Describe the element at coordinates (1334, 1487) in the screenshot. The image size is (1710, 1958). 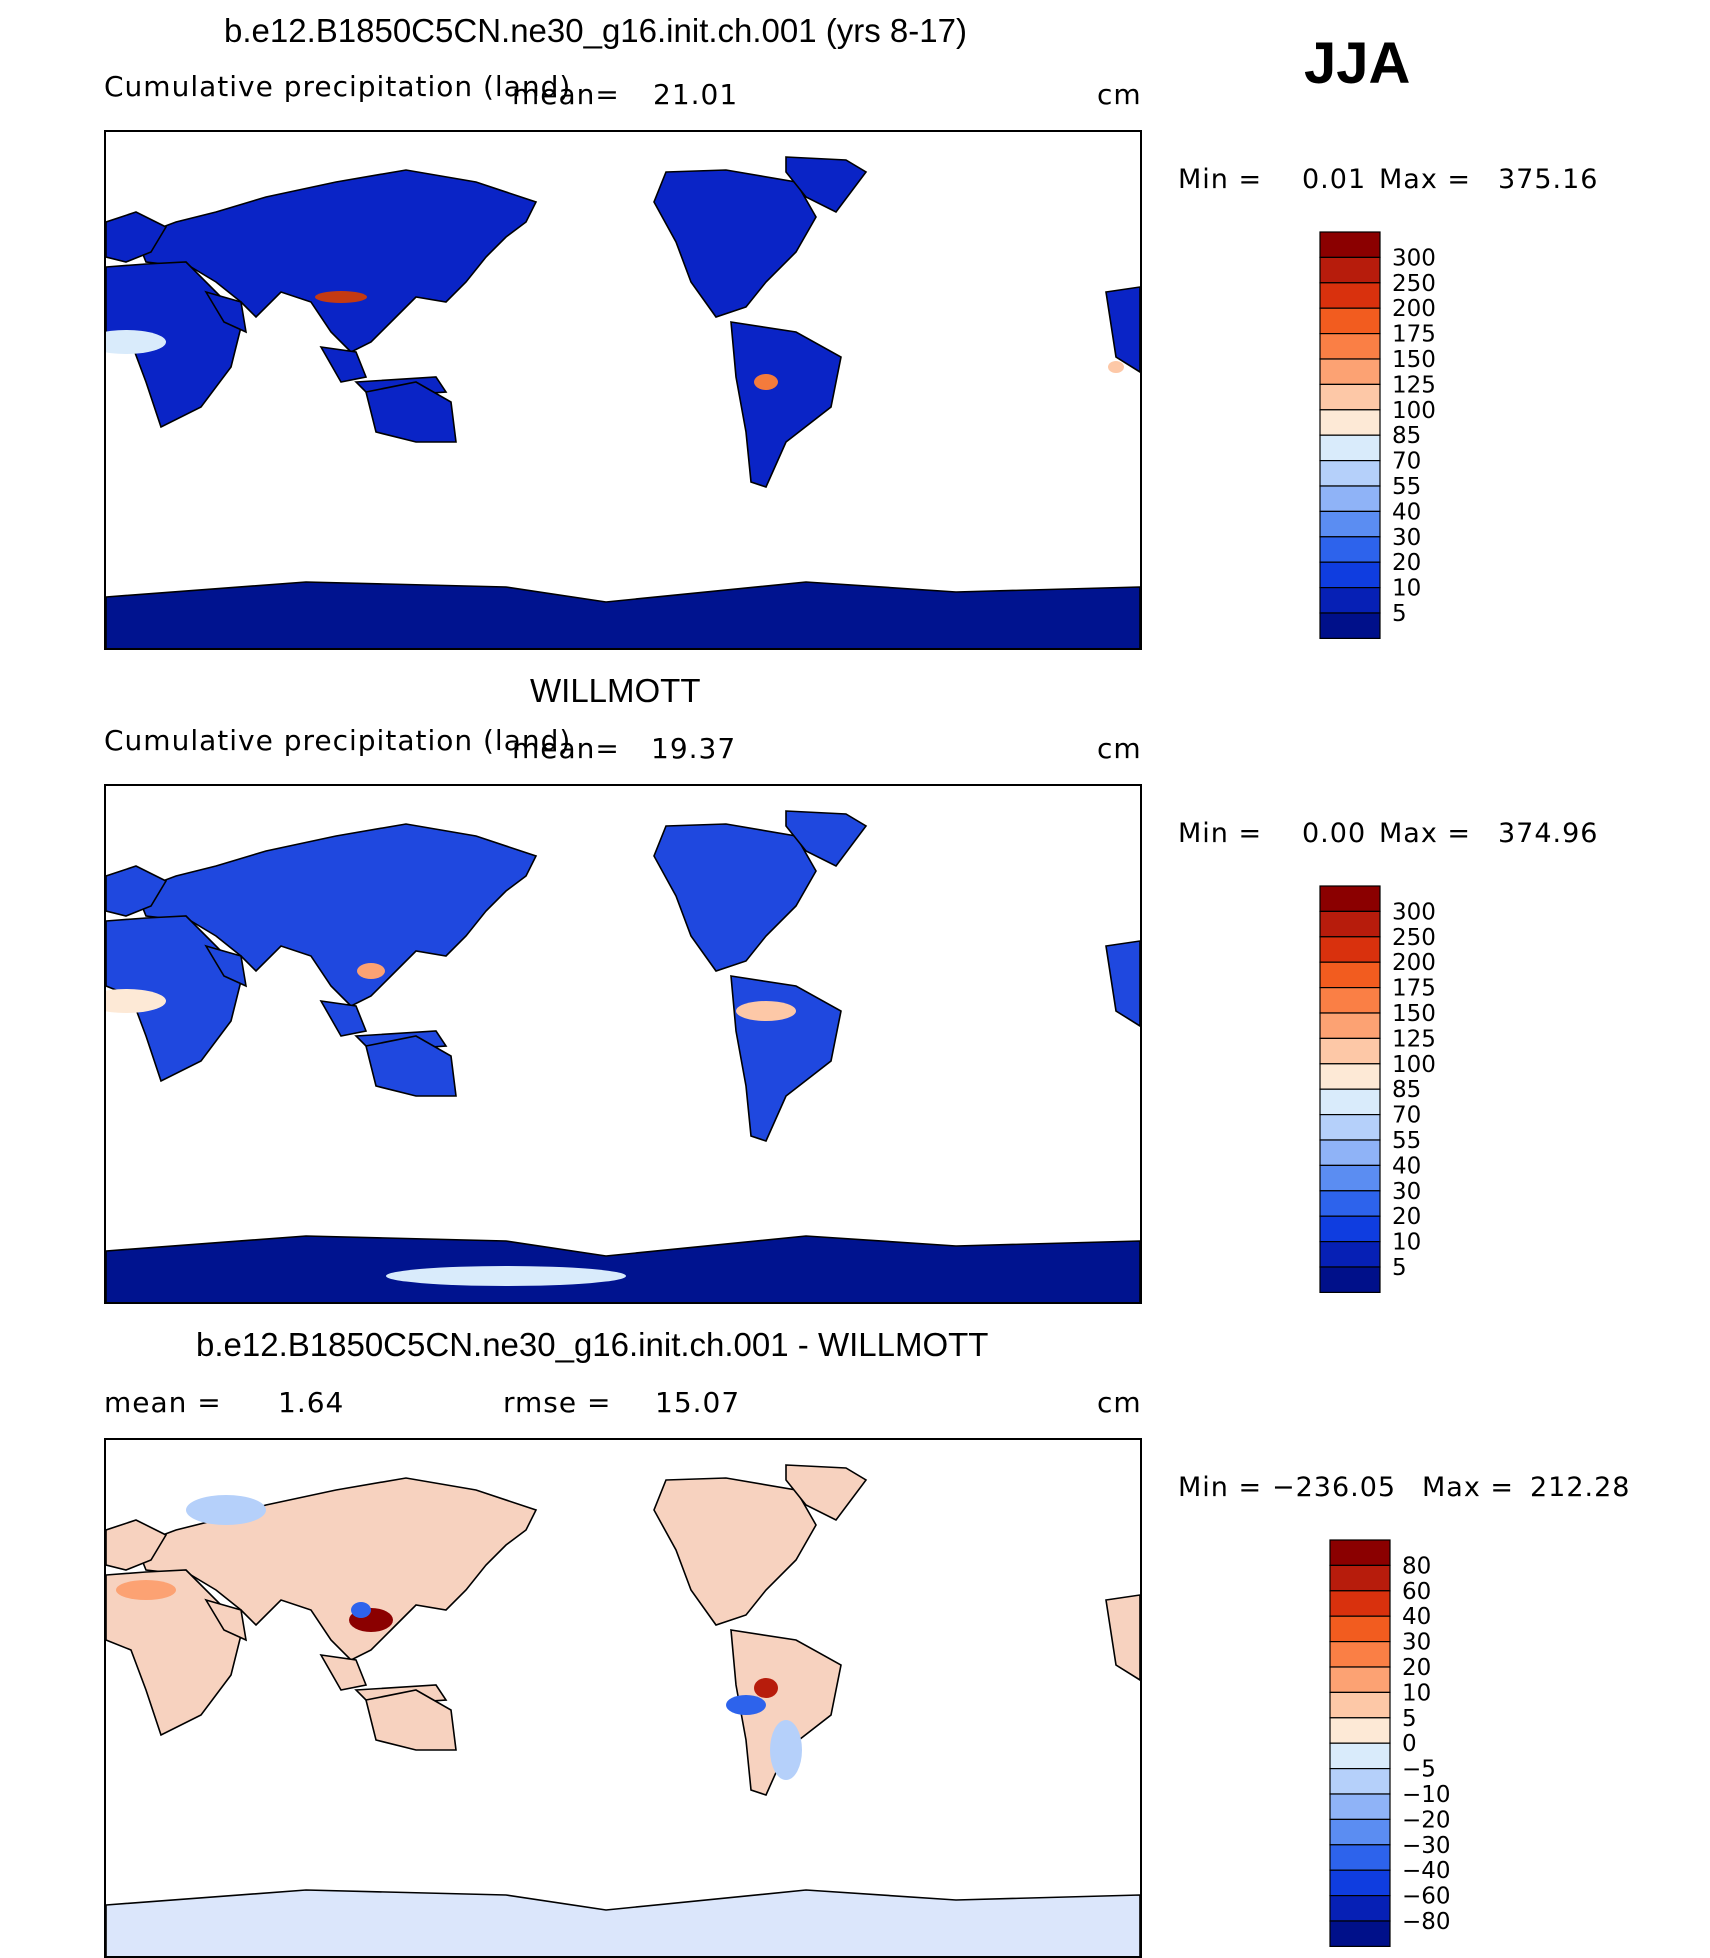
I see `panel-3-min-value: −236.05` at that location.